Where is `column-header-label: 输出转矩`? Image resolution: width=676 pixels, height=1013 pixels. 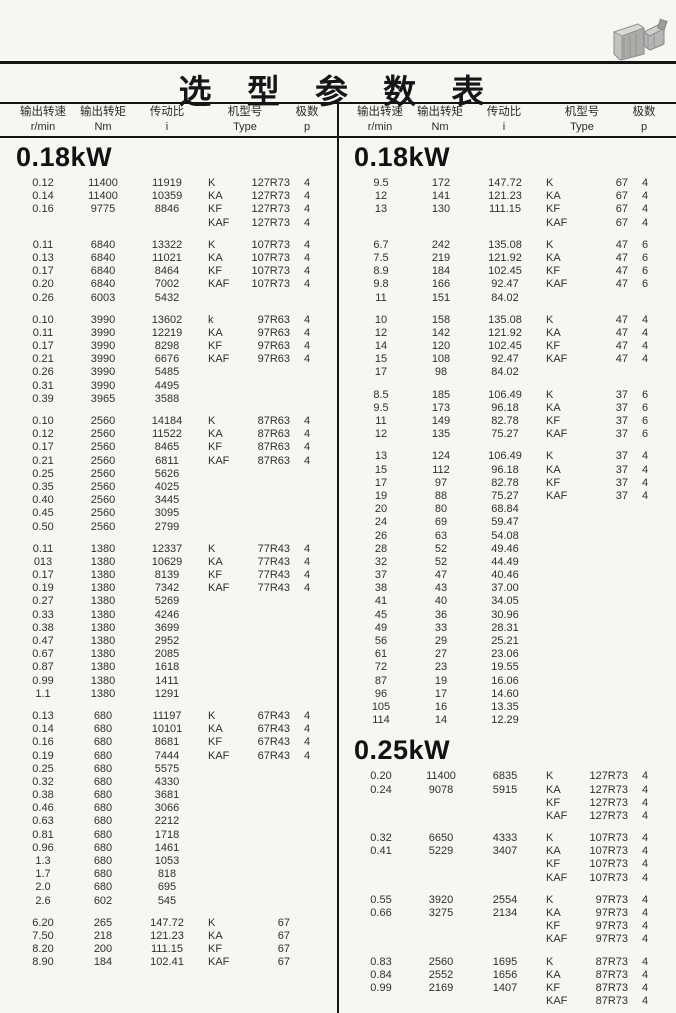
column-header-label: 输出转矩 is located at coordinates (103, 112).